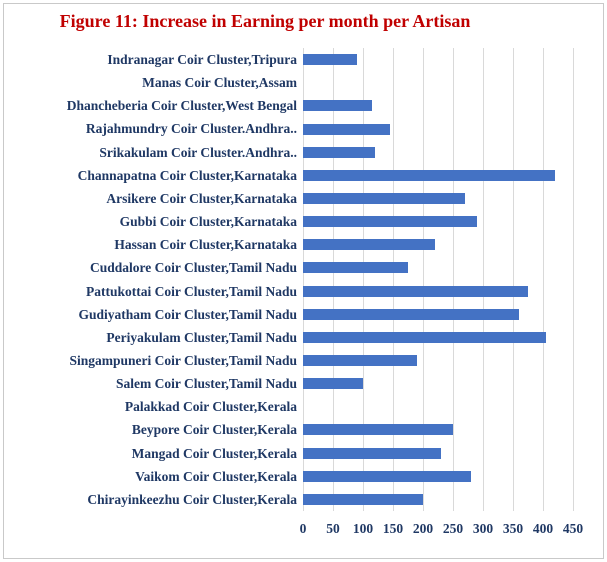 Image resolution: width=607 pixels, height=562 pixels. Describe the element at coordinates (205, 245) in the screenshot. I see `category-label: Hassan Coir Cluster,Karnataka` at that location.